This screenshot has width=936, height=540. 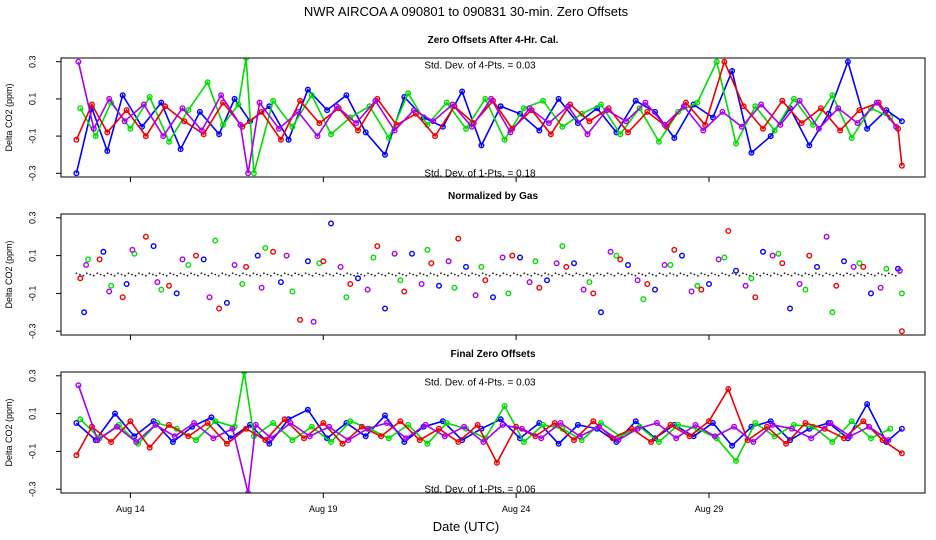 I want to click on y-tick-label: -0.1, so click(x=32, y=452).